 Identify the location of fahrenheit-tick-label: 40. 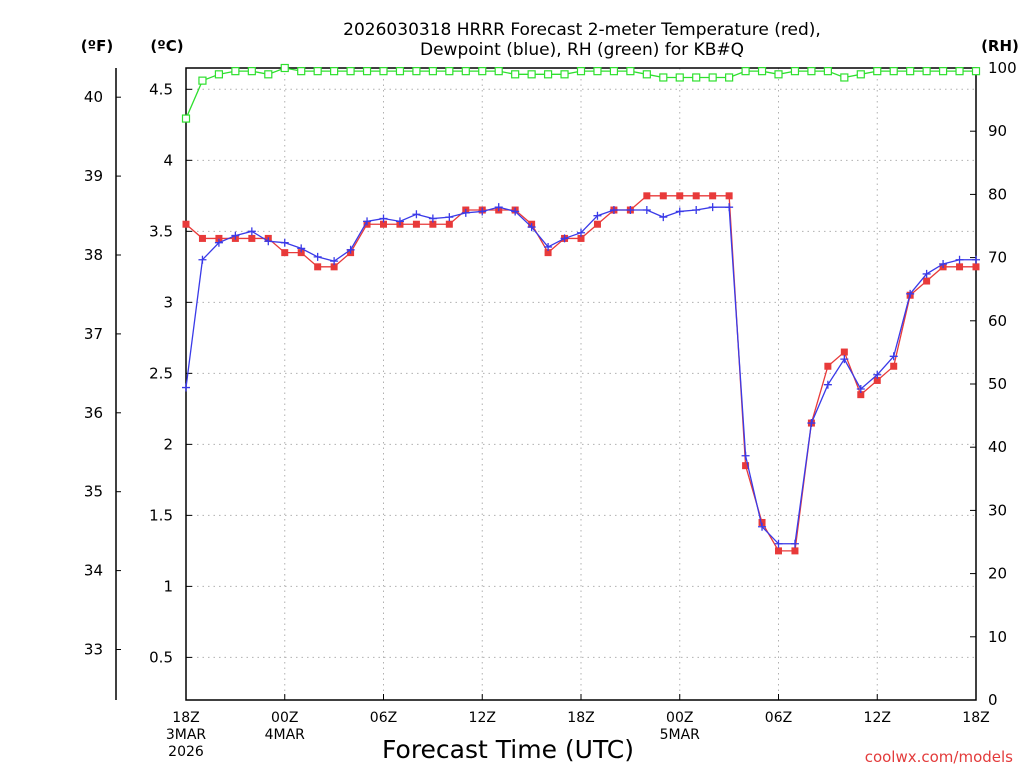
(93, 97).